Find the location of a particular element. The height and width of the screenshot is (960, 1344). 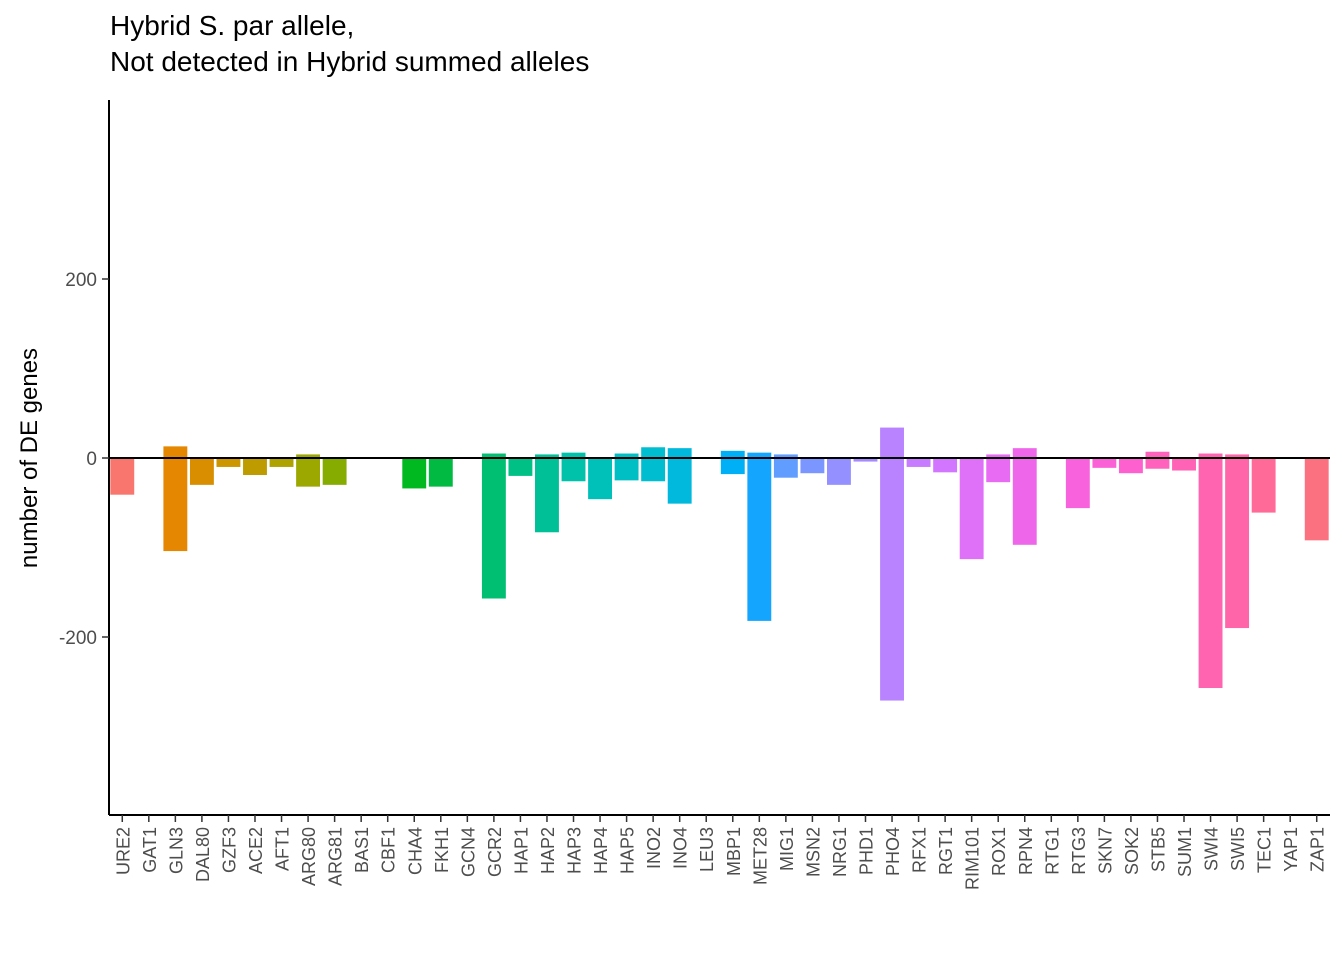

bar-hap5-down is located at coordinates (626, 469).